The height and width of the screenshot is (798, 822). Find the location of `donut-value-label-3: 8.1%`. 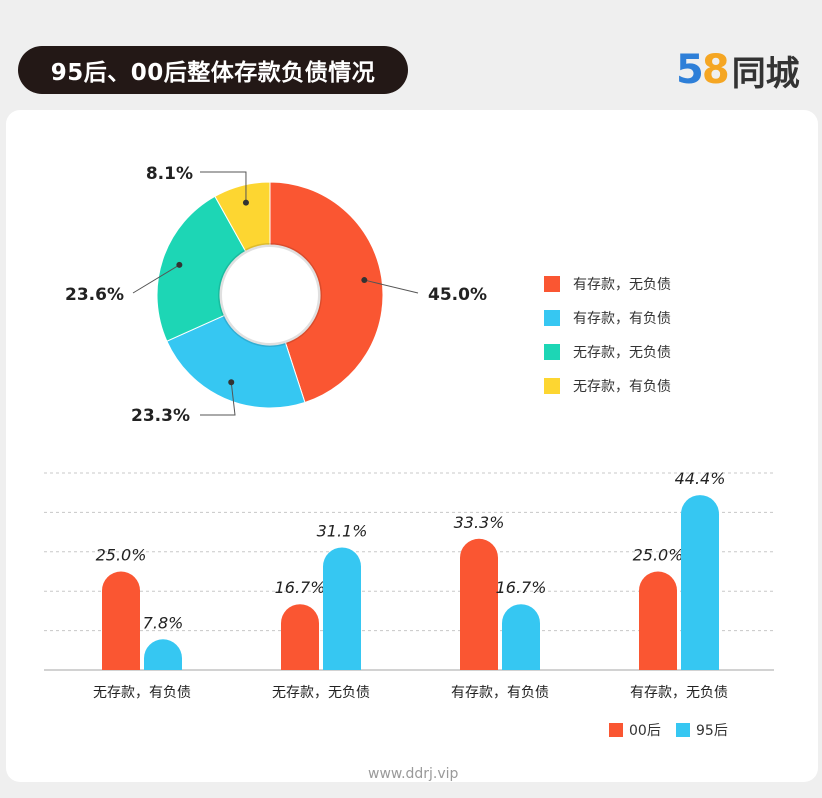

donut-value-label-3: 8.1% is located at coordinates (169, 174).